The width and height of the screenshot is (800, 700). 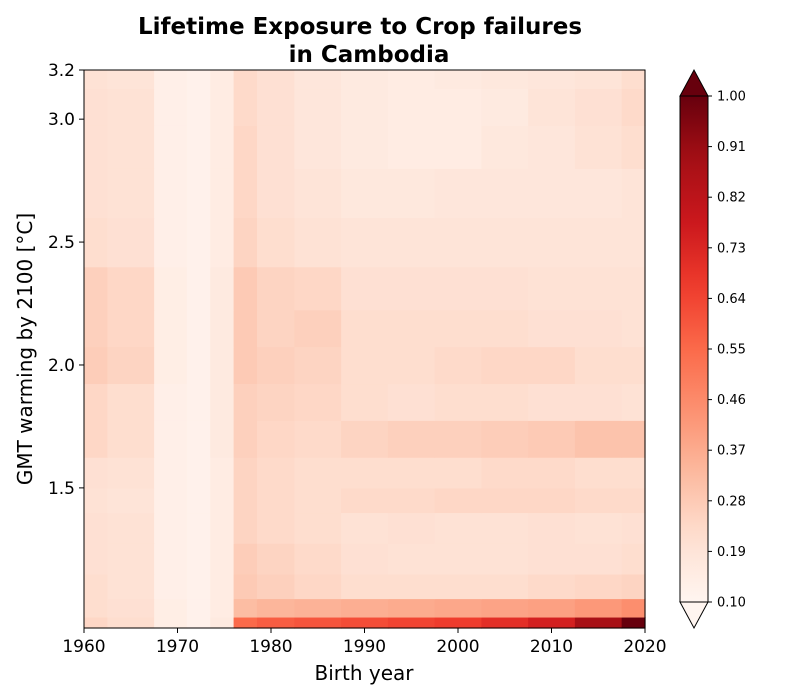 What do you see at coordinates (551, 647) in the screenshot?
I see `x-tick-label: 2010` at bounding box center [551, 647].